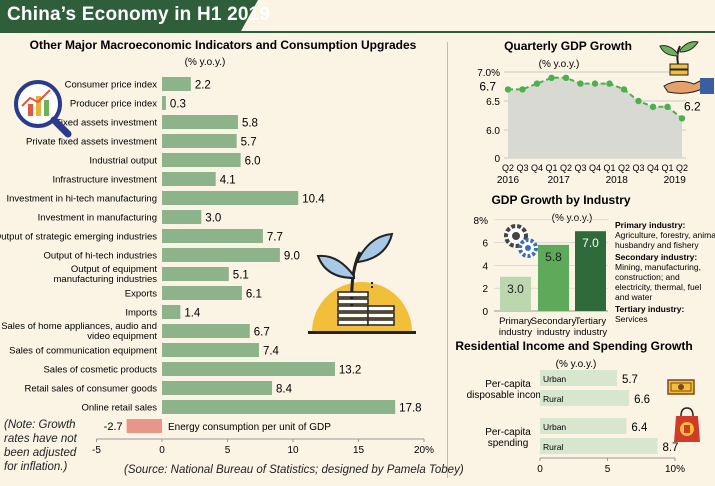 Image resolution: width=715 pixels, height=486 pixels. Describe the element at coordinates (686, 67) in the screenshot. I see `plant-coins-hand-icon` at that location.